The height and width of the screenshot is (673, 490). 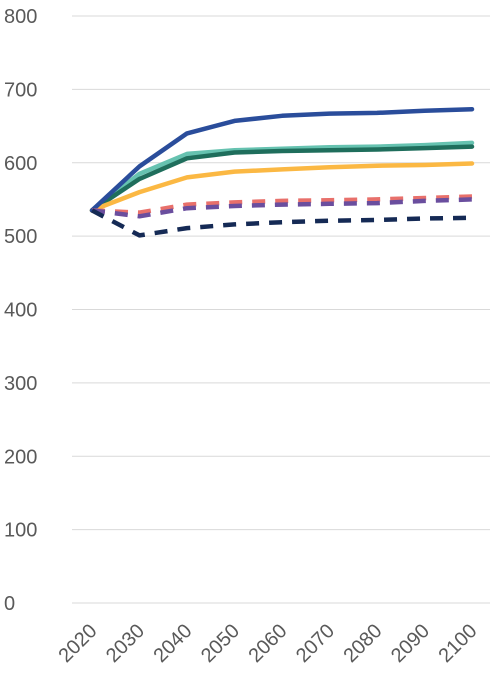 What do you see at coordinates (20, 90) in the screenshot?
I see `y-tick-label: 700` at bounding box center [20, 90].